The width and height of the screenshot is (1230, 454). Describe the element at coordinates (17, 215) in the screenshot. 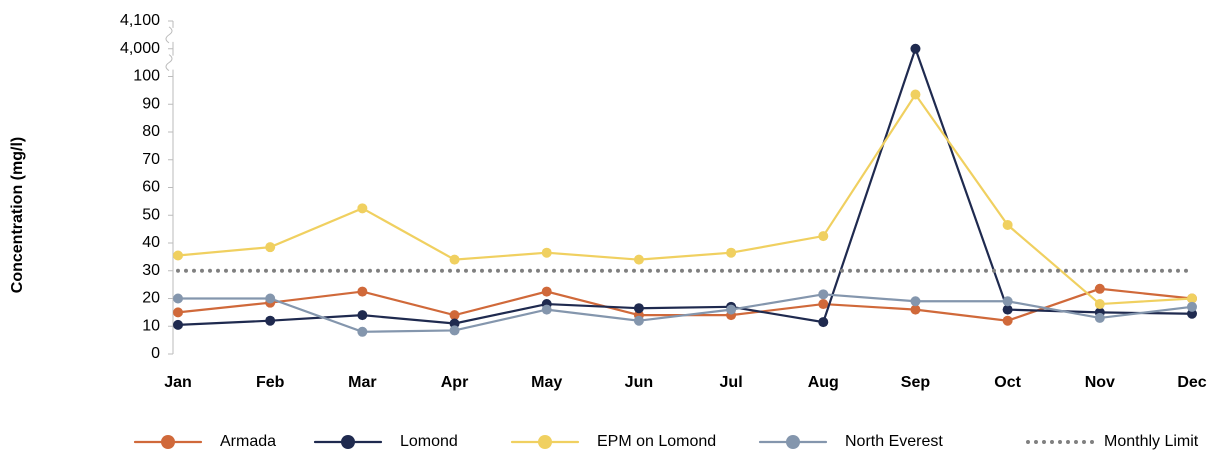

I see `y-axis-label: Concentration (mg/l)` at that location.